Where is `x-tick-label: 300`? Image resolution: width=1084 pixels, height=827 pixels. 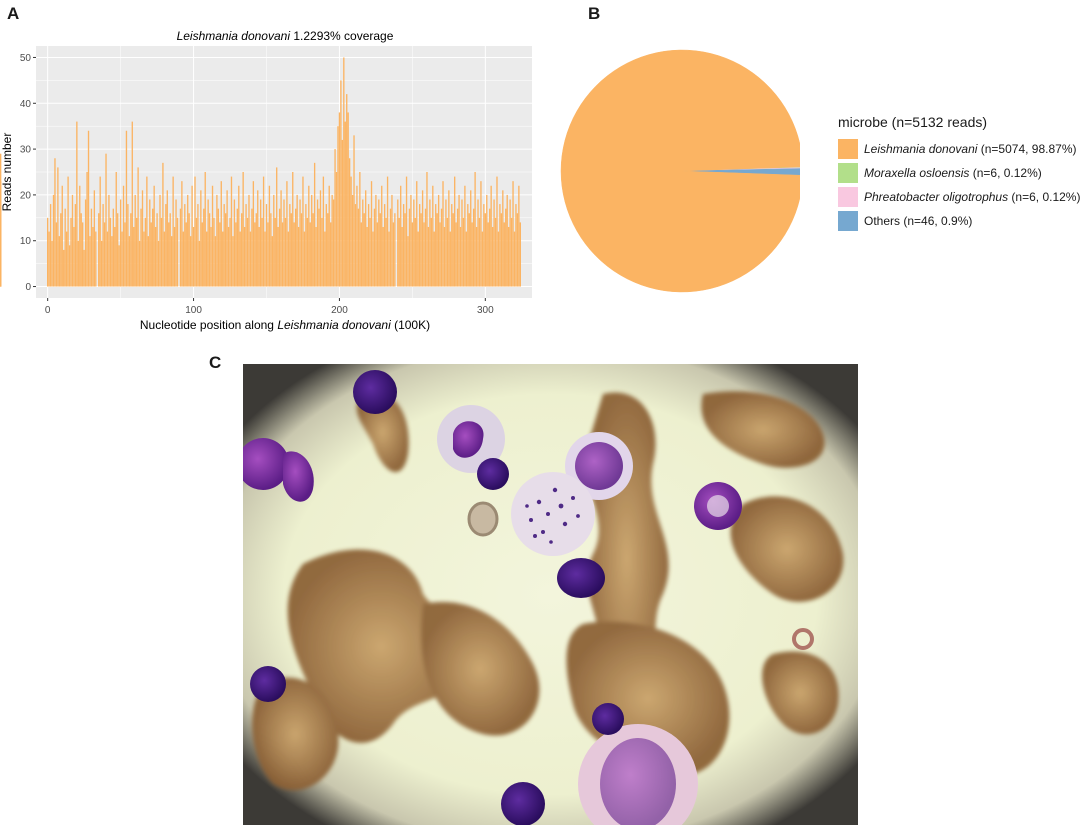 x-tick-label: 300 is located at coordinates (485, 310).